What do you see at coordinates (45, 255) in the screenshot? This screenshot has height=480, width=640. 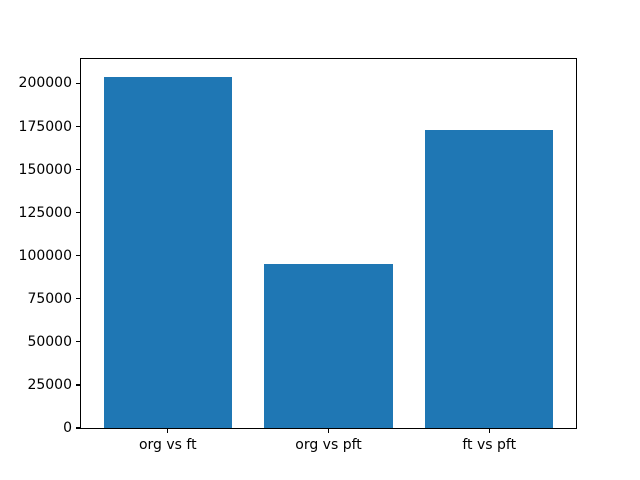 I see `y-tick-label: 100000` at bounding box center [45, 255].